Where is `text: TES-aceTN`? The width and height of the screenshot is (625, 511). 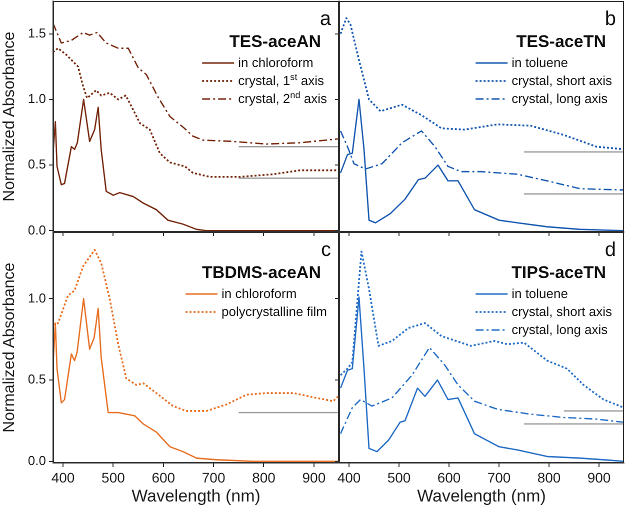 text: TES-aceTN is located at coordinates (561, 41).